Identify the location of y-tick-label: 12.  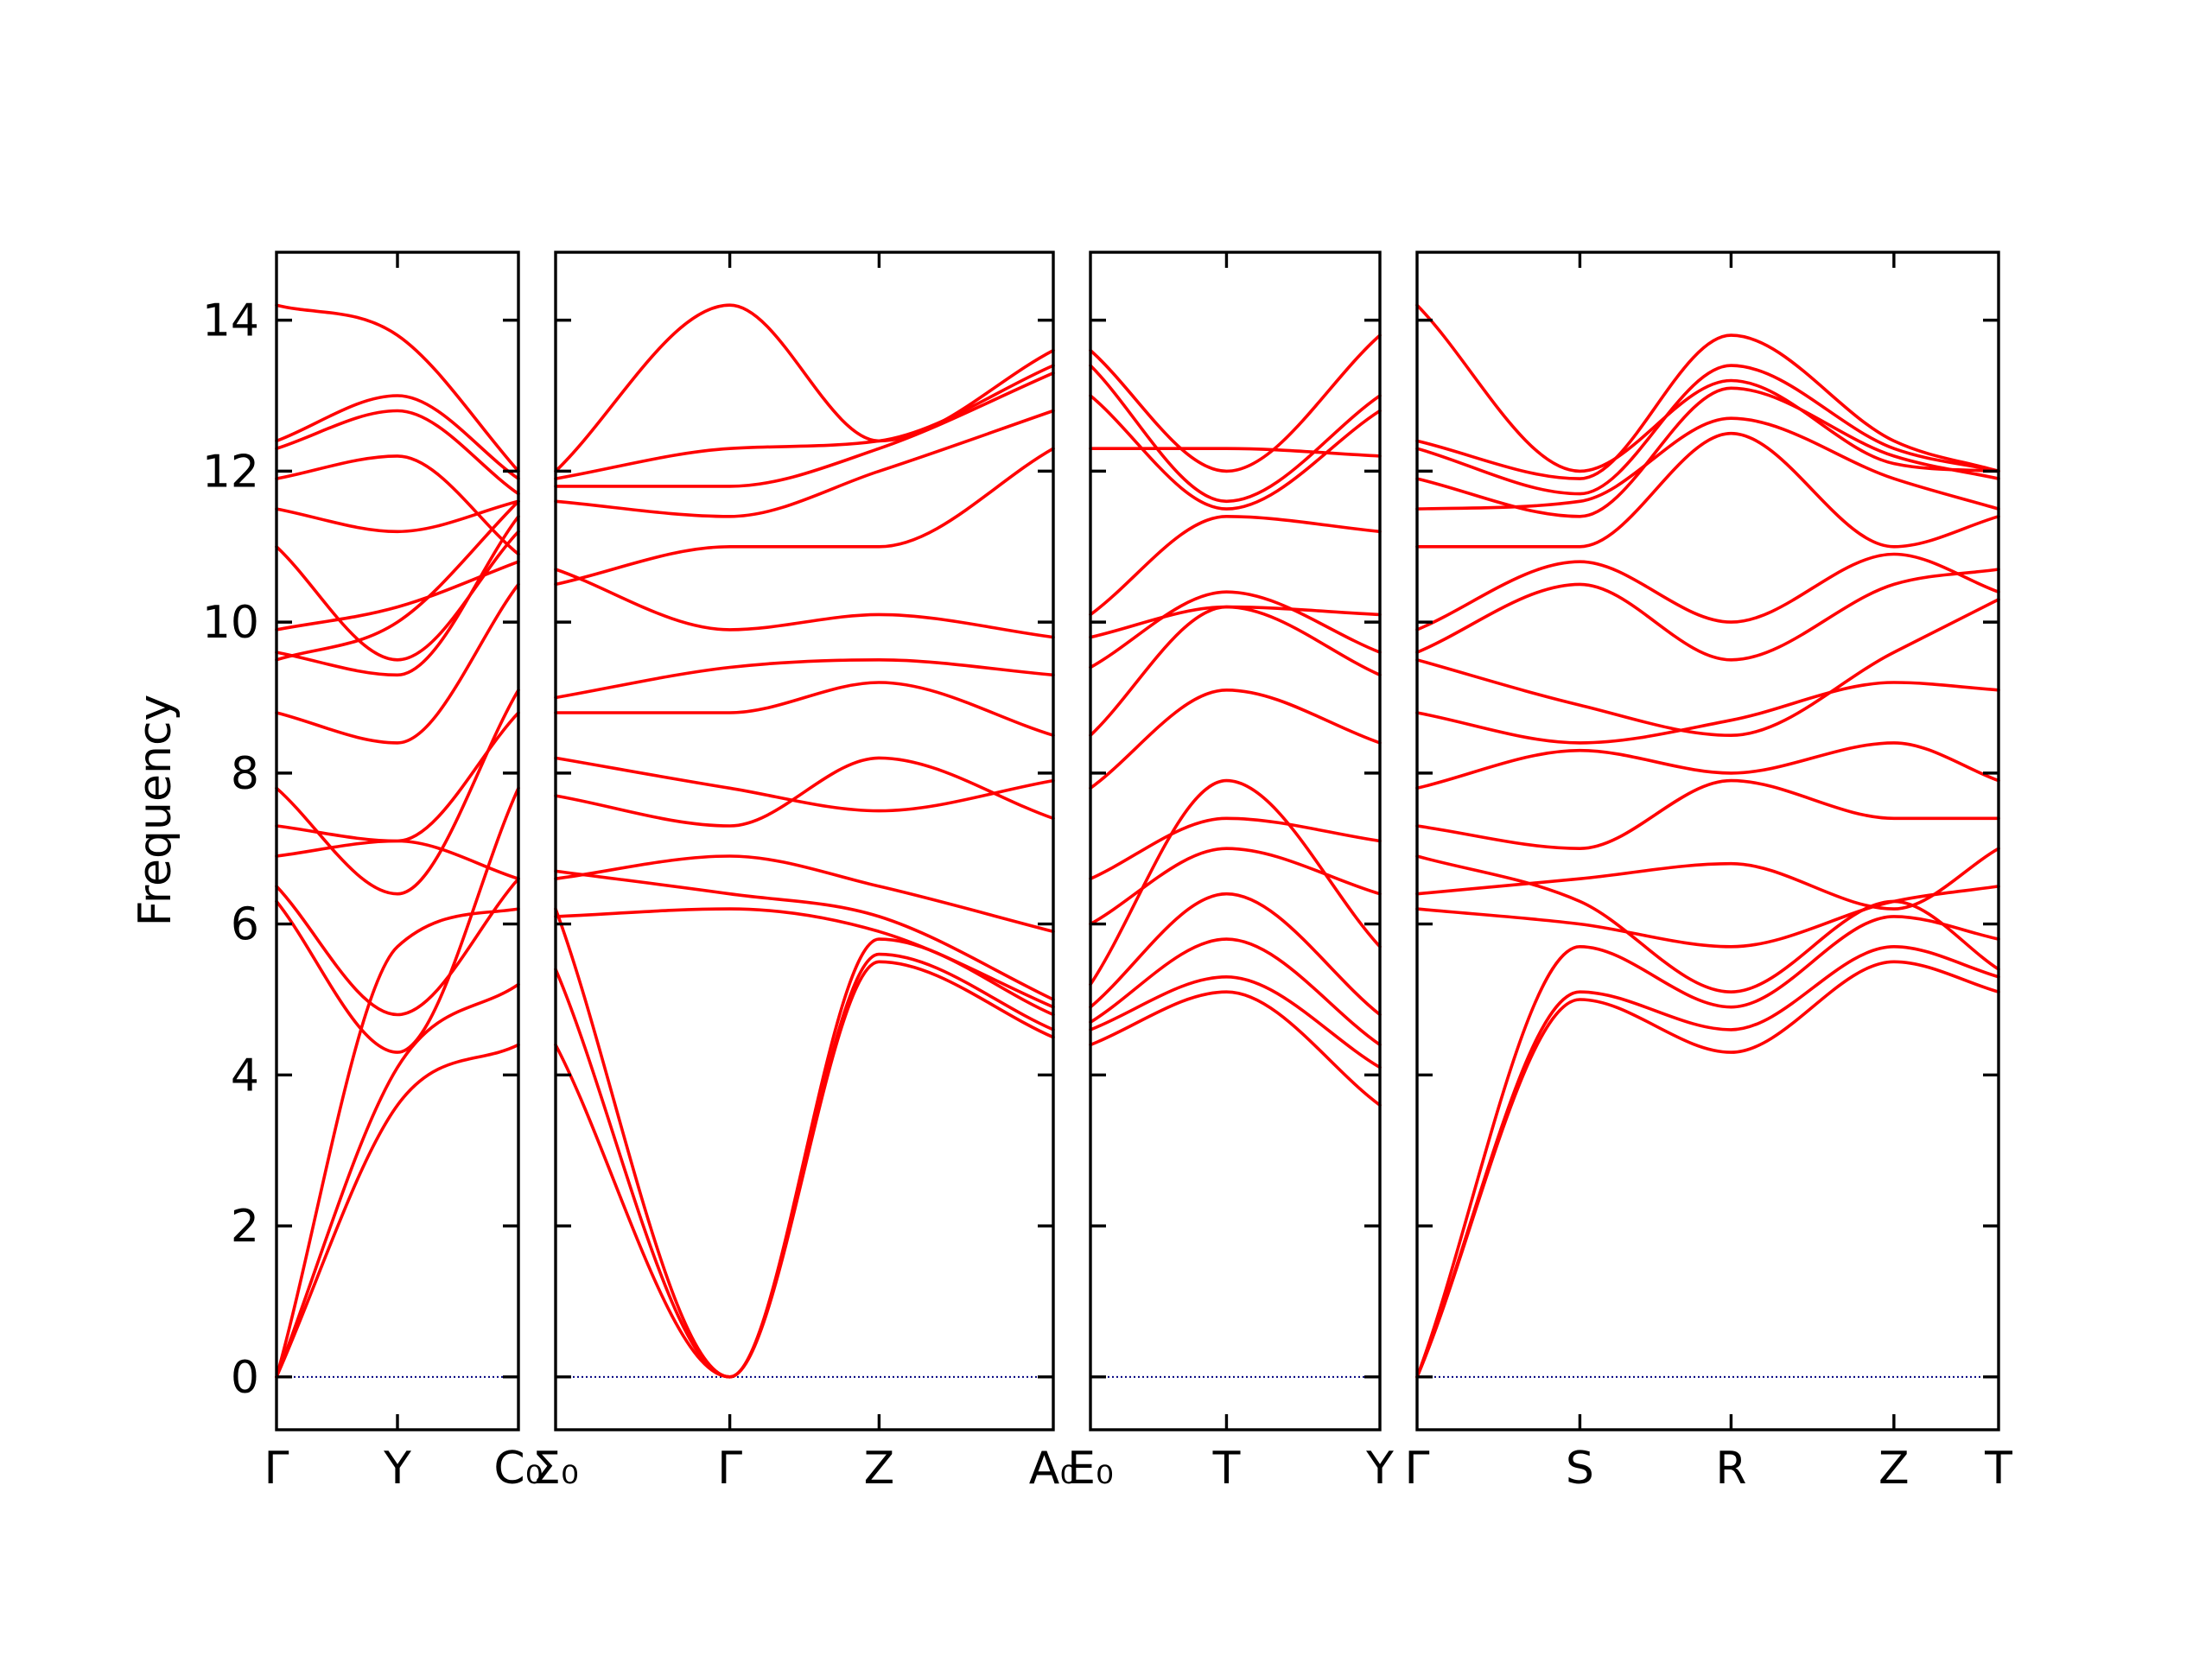
(231, 472).